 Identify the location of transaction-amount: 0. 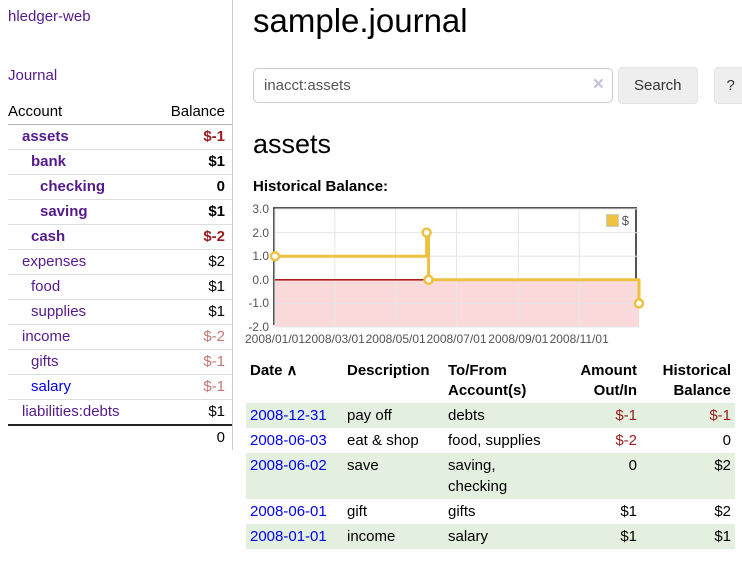
(632, 465).